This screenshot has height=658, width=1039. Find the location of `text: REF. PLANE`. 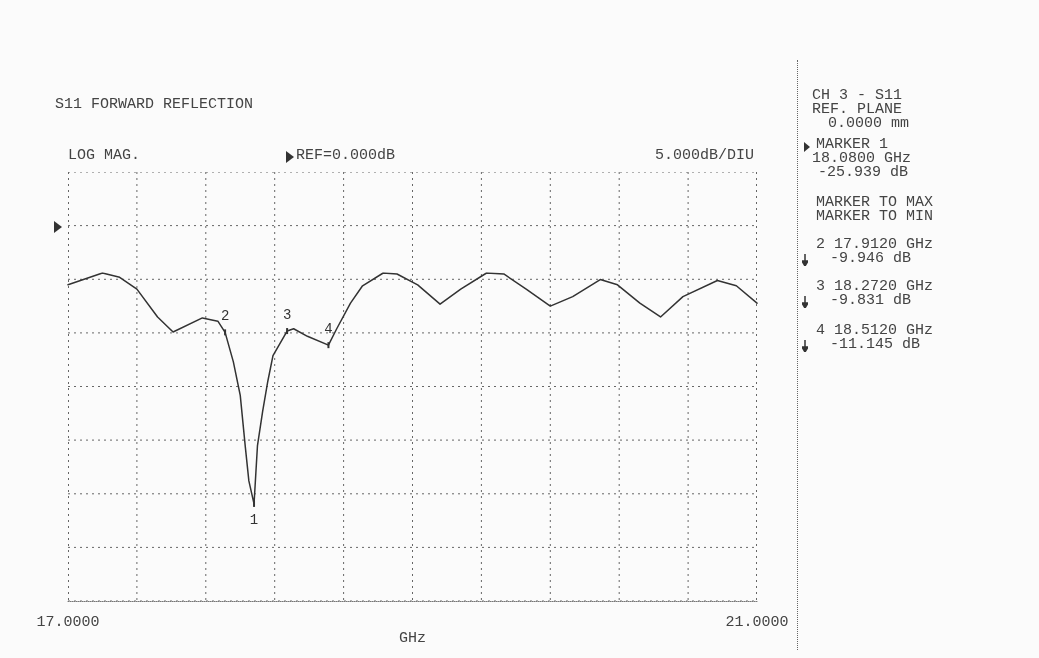

text: REF. PLANE is located at coordinates (857, 109).